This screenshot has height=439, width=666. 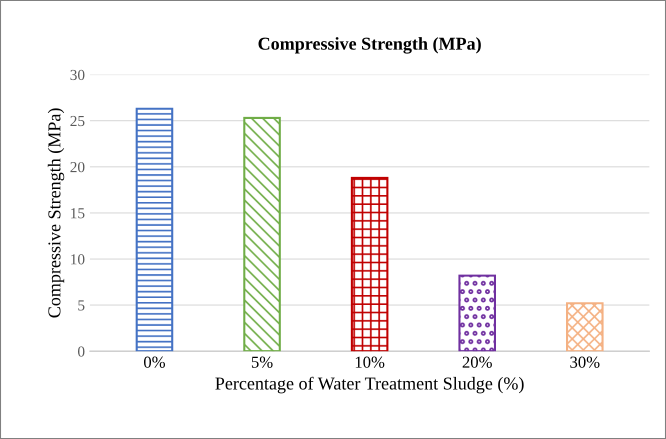 What do you see at coordinates (77, 167) in the screenshot?
I see `y-tick-label: 20` at bounding box center [77, 167].